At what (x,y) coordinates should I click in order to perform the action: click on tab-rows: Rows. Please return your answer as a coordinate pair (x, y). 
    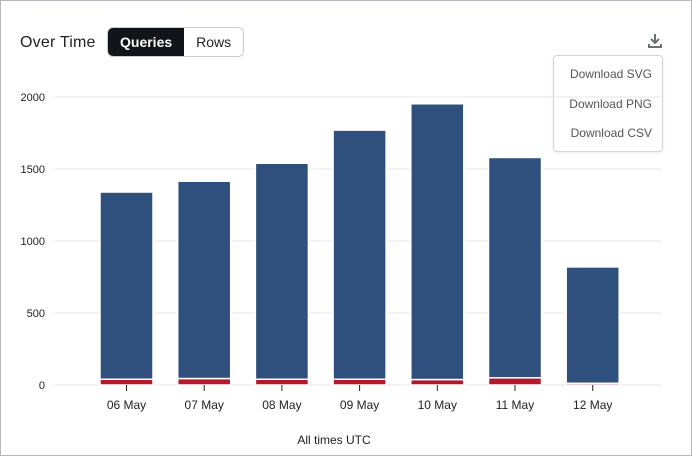
    Looking at the image, I should click on (214, 42).